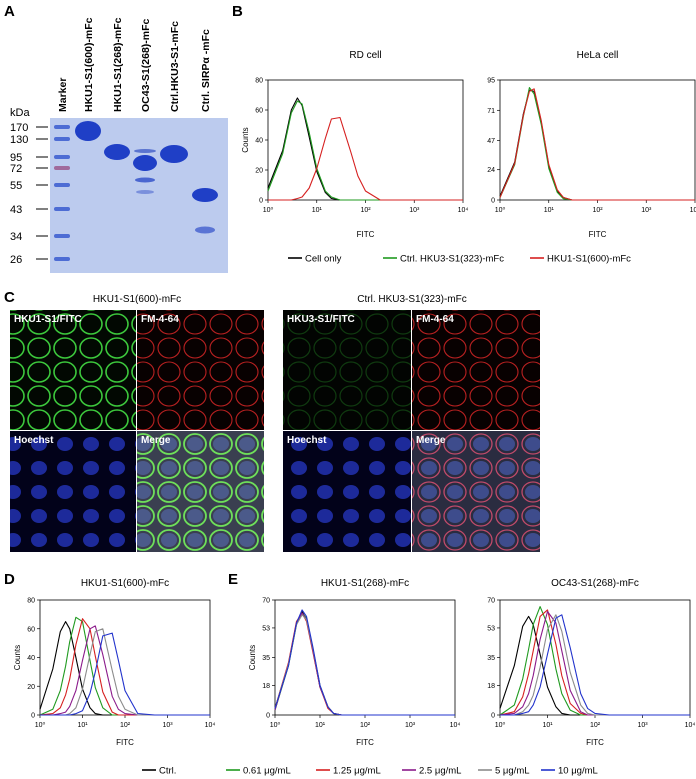 The width and height of the screenshot is (696, 779). Describe the element at coordinates (31, 687) in the screenshot. I see `y-tick-label: 20` at that location.